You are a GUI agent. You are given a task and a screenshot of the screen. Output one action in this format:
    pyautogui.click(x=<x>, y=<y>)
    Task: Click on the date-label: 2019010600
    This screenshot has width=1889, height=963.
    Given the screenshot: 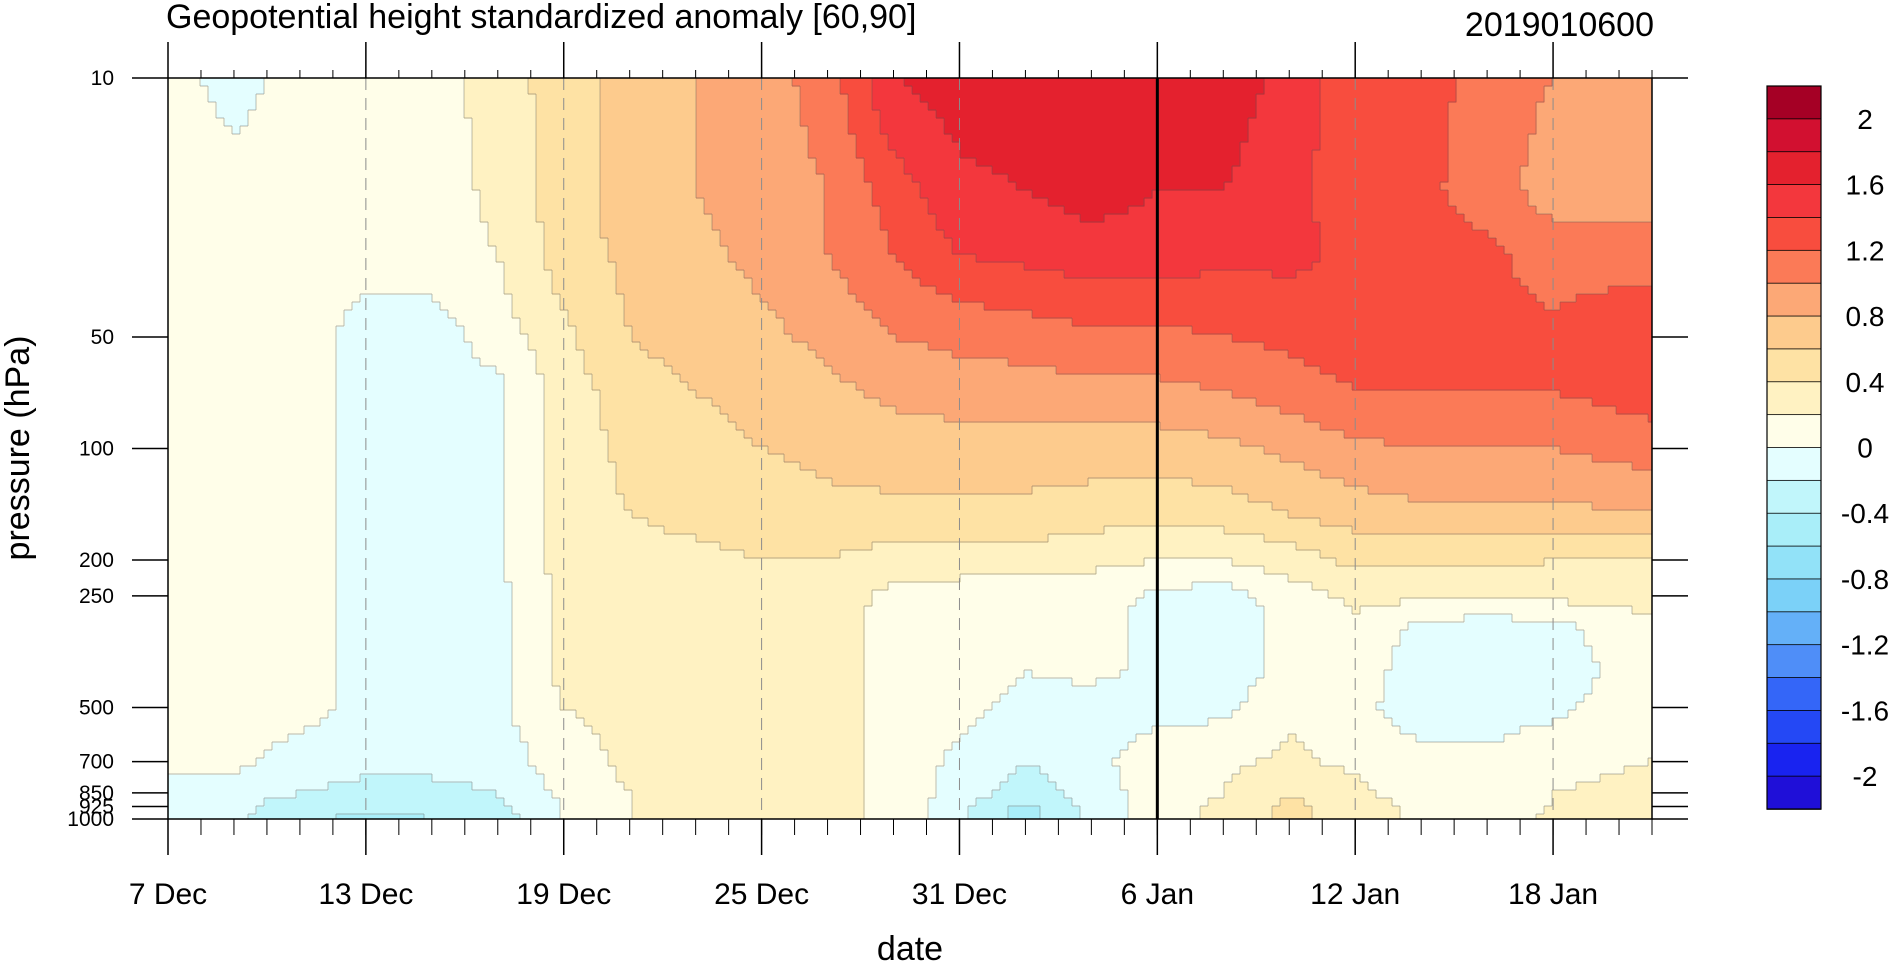 What is the action you would take?
    pyautogui.click(x=1559, y=25)
    